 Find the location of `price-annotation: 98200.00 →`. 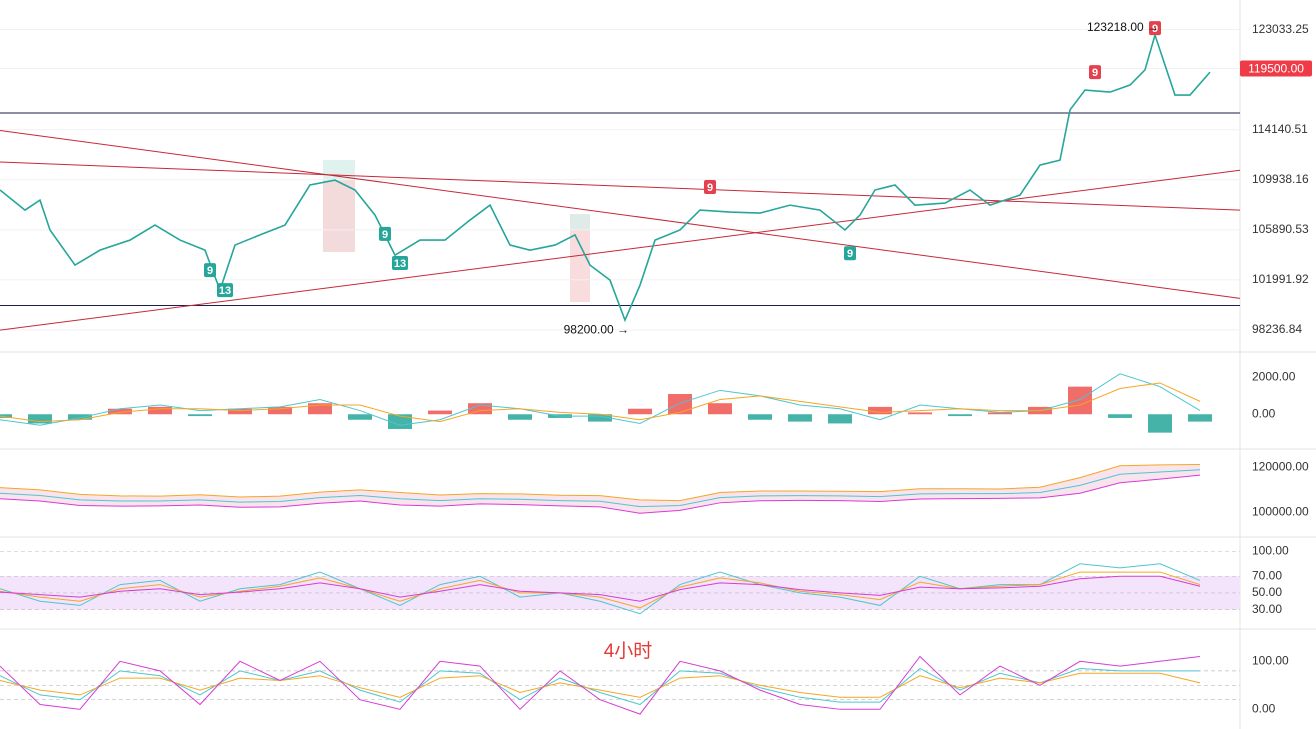

price-annotation: 98200.00 → is located at coordinates (596, 330).